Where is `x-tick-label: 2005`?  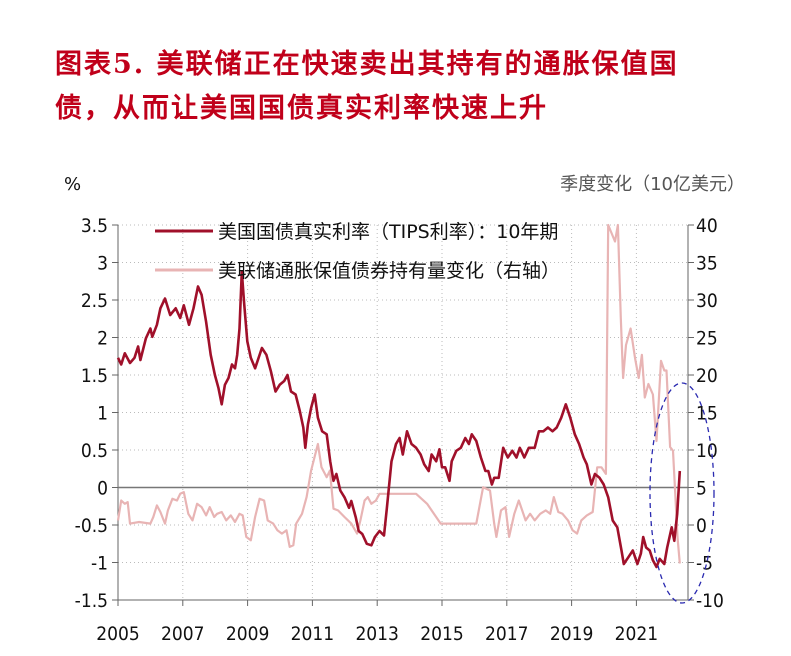 x-tick-label: 2005 is located at coordinates (118, 634).